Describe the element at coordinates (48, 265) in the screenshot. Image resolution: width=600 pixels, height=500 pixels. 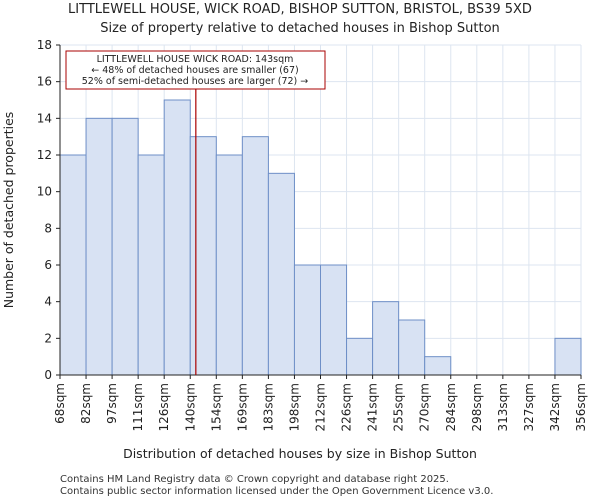
I see `y-tick-label: 6` at that location.